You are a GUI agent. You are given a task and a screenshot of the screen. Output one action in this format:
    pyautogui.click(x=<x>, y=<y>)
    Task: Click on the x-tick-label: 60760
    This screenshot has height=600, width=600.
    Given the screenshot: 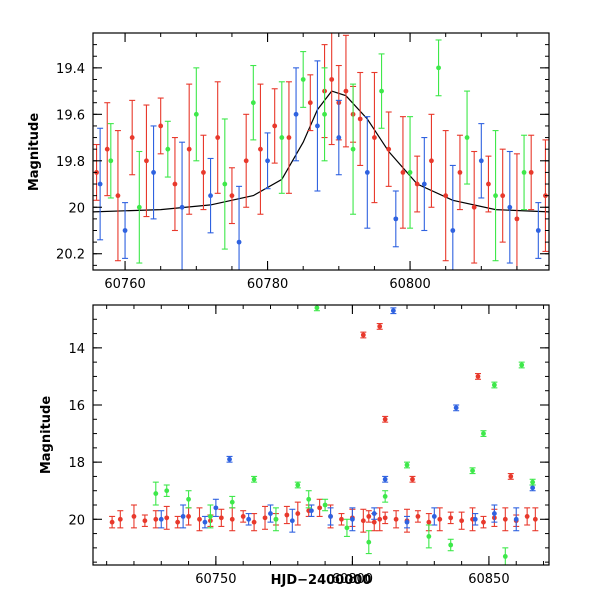 What is the action you would take?
    pyautogui.click(x=124, y=284)
    